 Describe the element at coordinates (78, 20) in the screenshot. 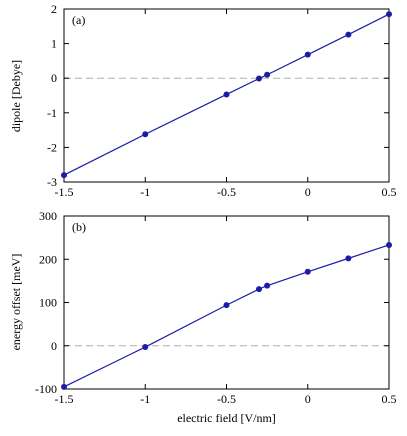

I see `panel-label: (a)` at that location.